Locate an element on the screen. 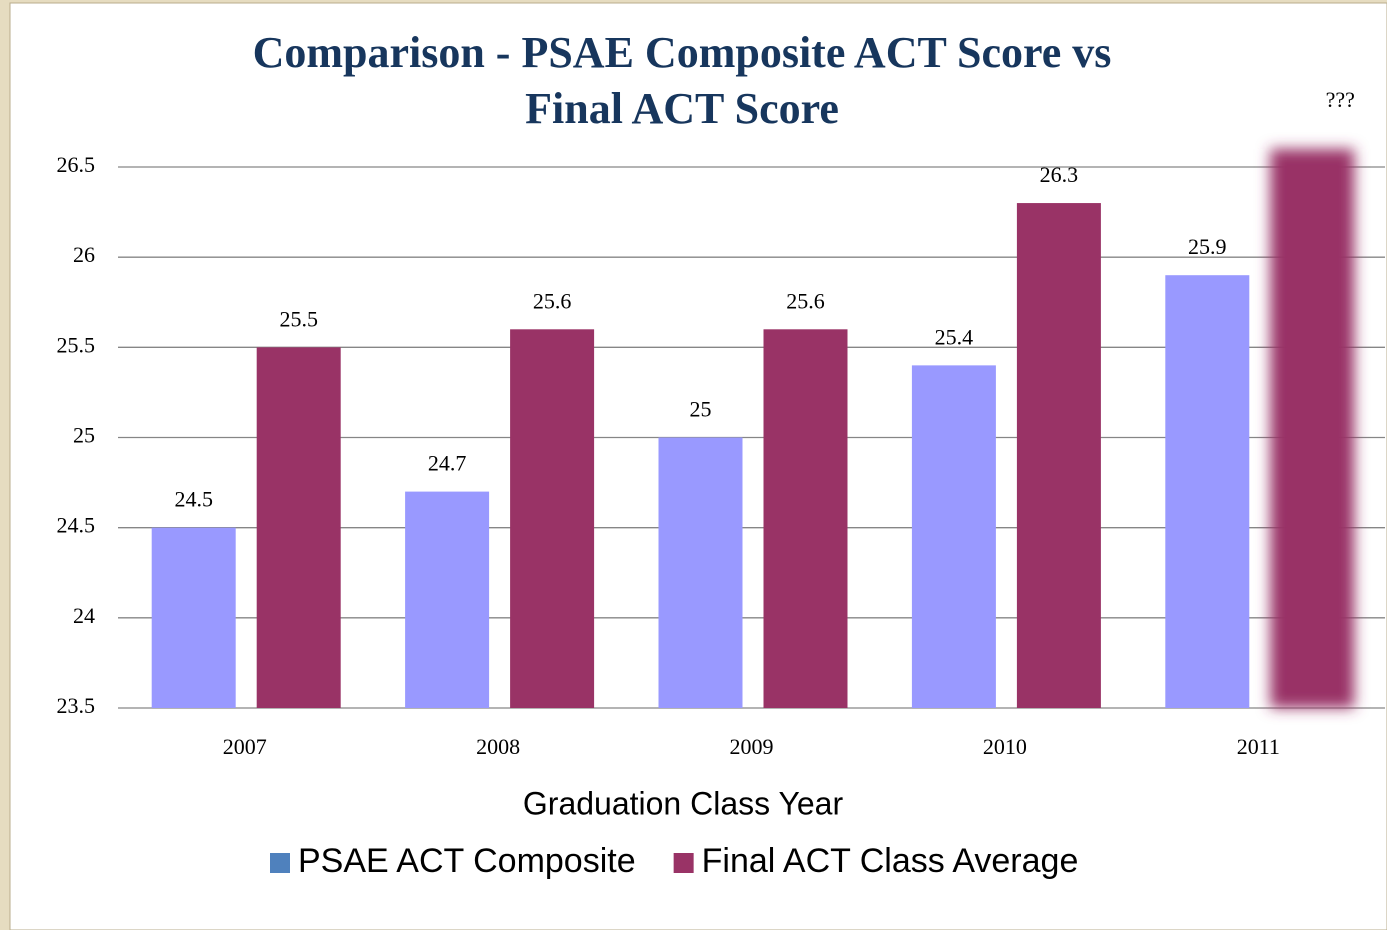 The width and height of the screenshot is (1387, 930). y-tick-label: 23.5 is located at coordinates (76, 705).